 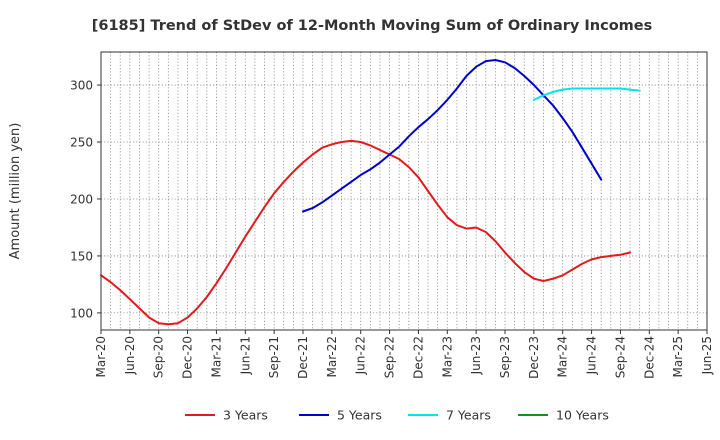 What do you see at coordinates (81, 256) in the screenshot?
I see `y-tick-label: 150` at bounding box center [81, 256].